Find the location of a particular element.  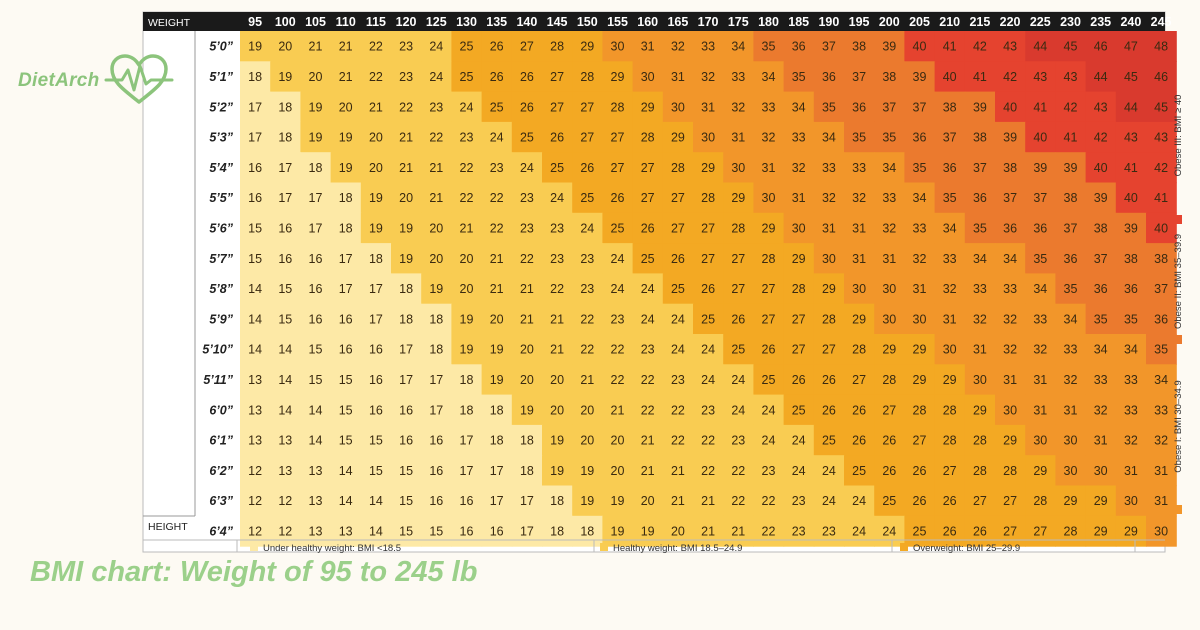

bmi-value: 27 is located at coordinates (920, 441).